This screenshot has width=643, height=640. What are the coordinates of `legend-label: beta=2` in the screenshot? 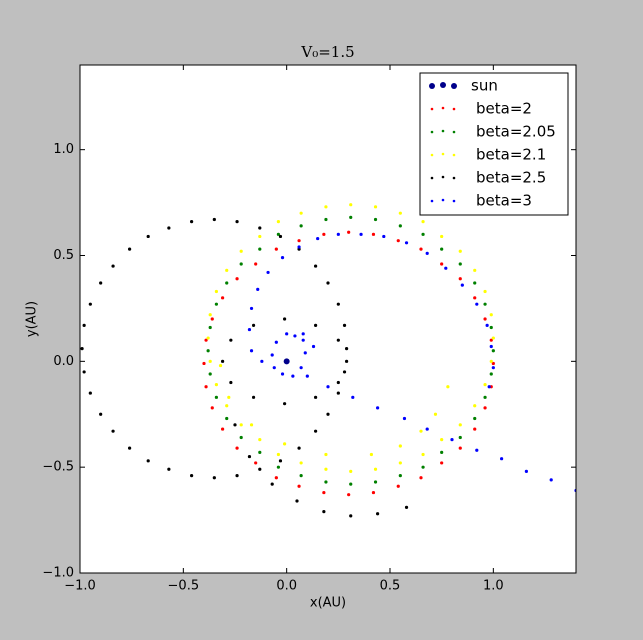 It's located at (504, 109).